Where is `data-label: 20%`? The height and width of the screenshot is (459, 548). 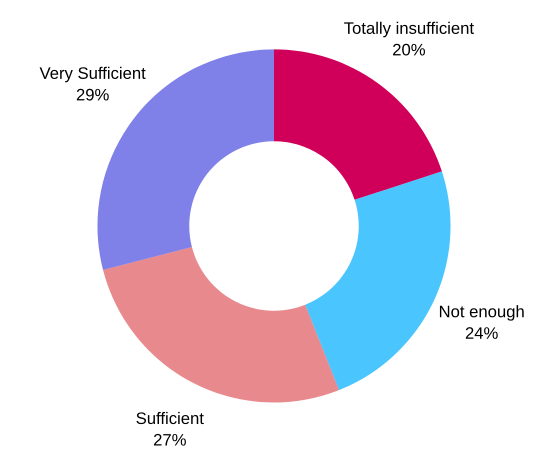 data-label: 20% is located at coordinates (409, 50).